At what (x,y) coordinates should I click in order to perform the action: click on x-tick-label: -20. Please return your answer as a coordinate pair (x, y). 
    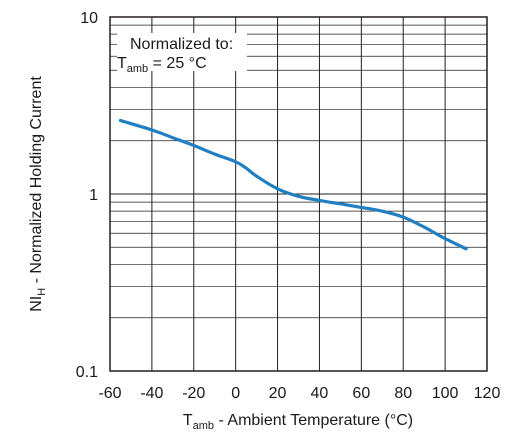
    Looking at the image, I should click on (193, 393).